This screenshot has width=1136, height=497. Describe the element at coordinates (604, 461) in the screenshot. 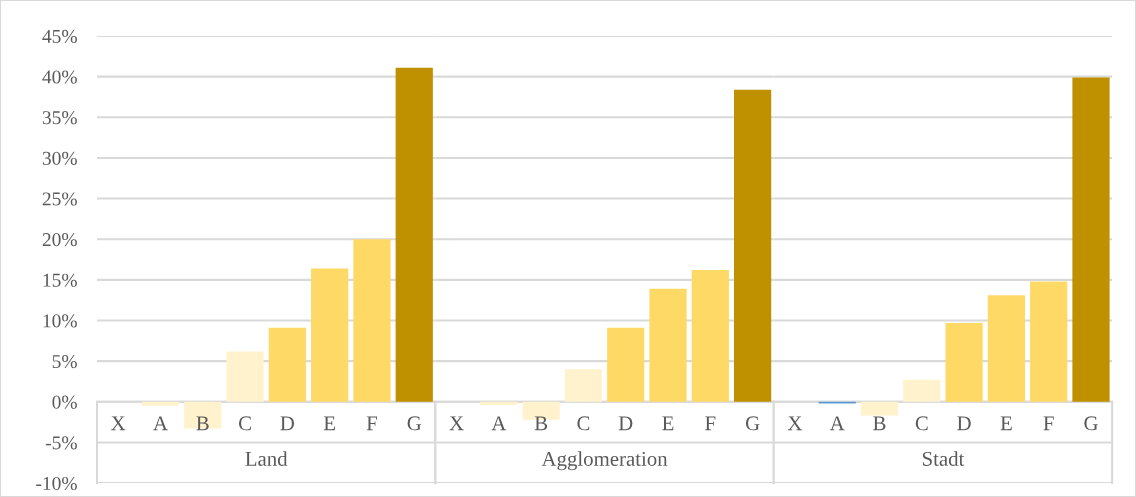

I see `x-axis-title: Agglomeration` at that location.